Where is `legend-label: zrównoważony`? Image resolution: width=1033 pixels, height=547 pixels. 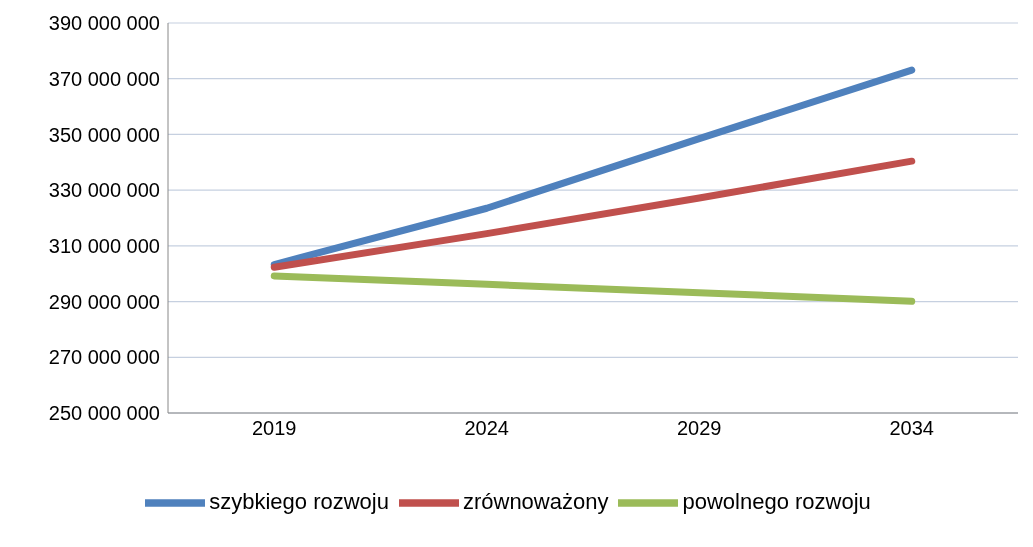 legend-label: zrównoważony is located at coordinates (535, 501).